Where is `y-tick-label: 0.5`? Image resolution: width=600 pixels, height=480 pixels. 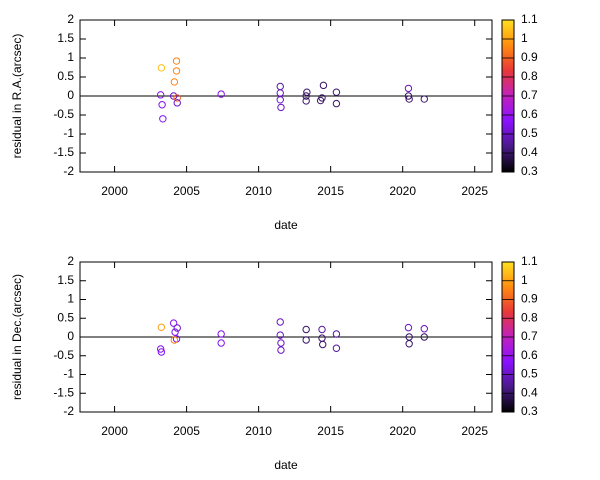 y-tick-label: 0.5 is located at coordinates (65, 76).